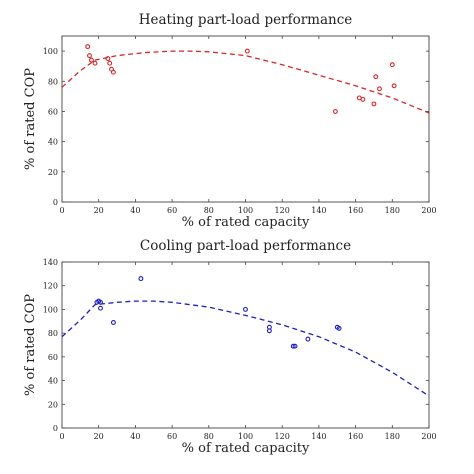  What do you see at coordinates (245, 82) in the screenshot?
I see `heating-fit-curve` at bounding box center [245, 82].